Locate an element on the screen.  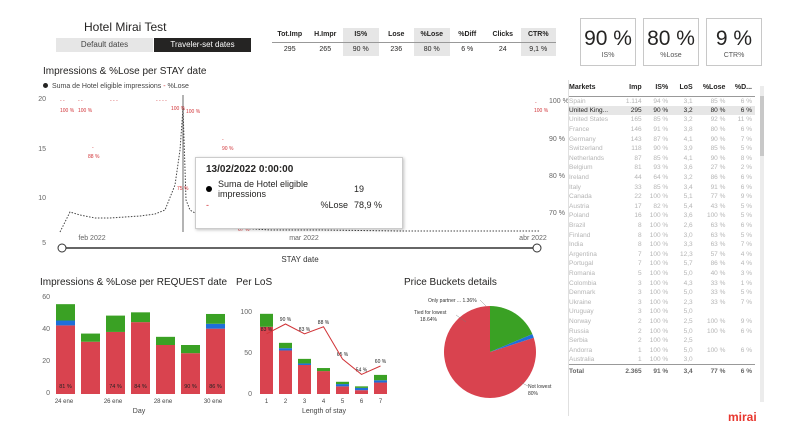
traveler-dates-button: Traveler-set dates is located at coordinates (202, 45).